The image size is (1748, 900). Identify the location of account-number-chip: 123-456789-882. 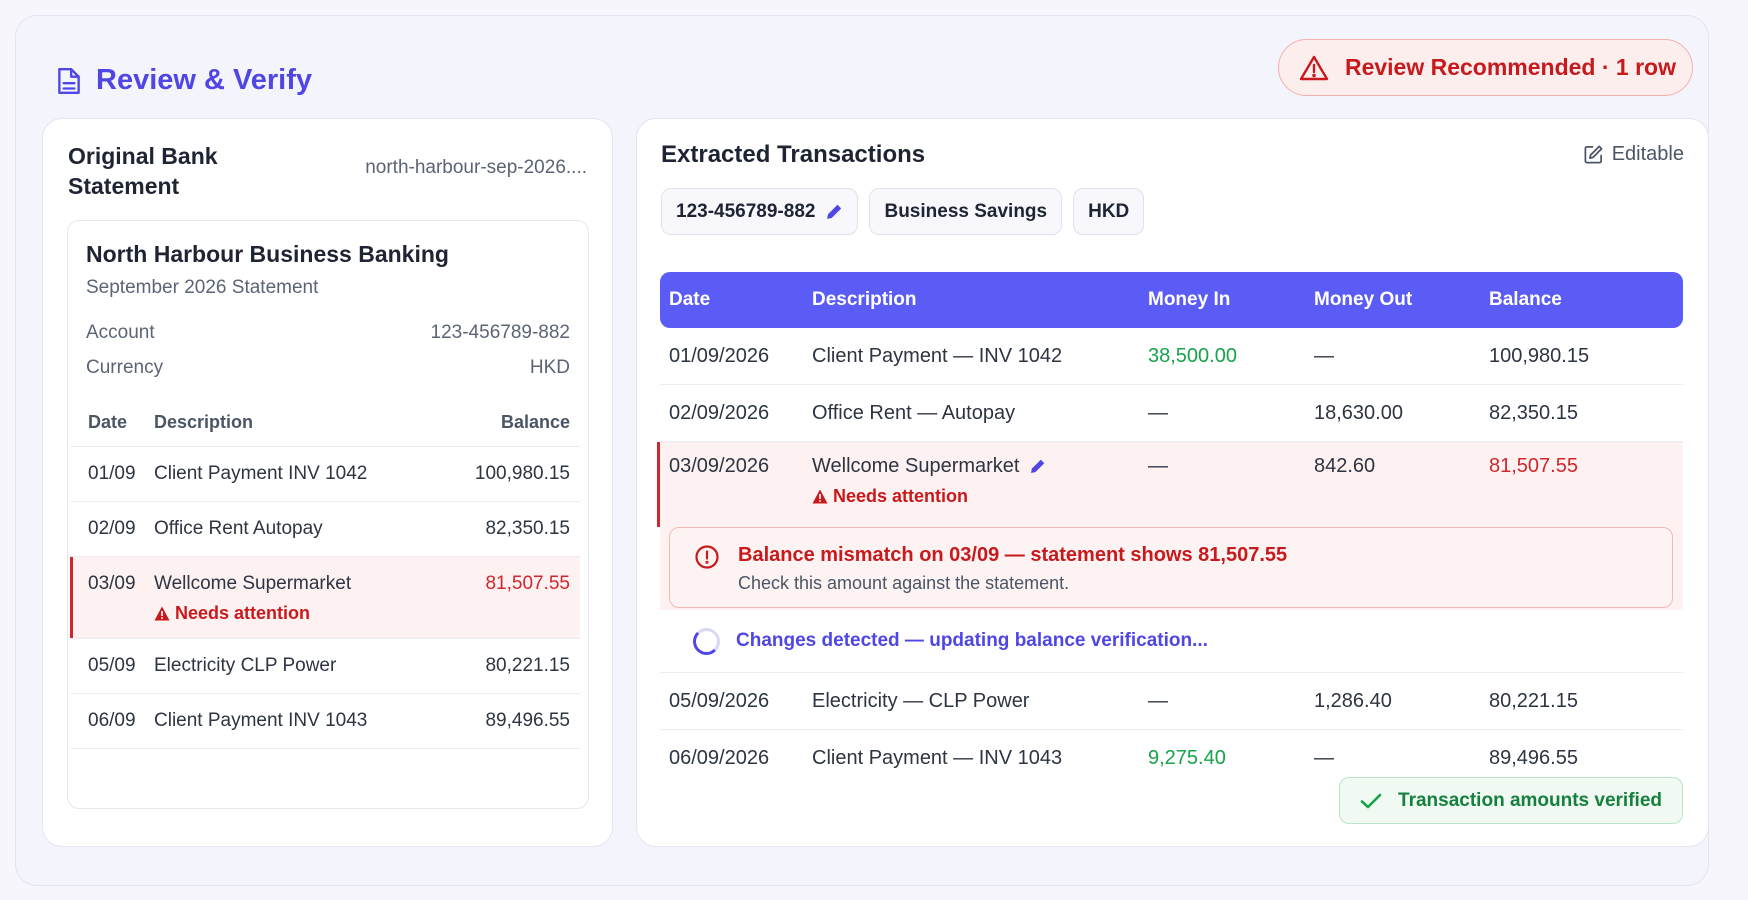
(760, 211).